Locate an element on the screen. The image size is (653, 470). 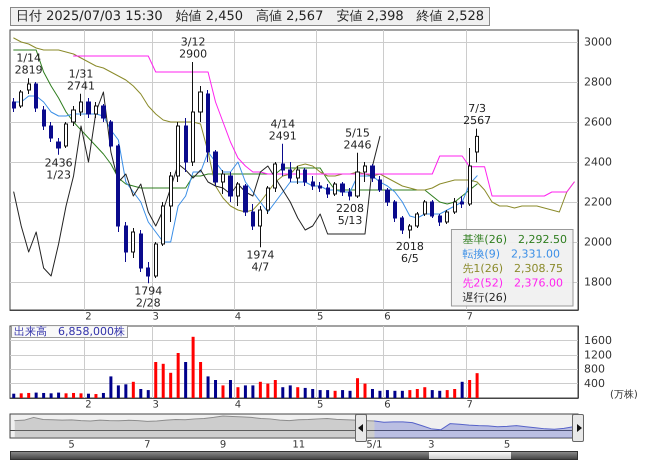
text: 遅行(26) is located at coordinates (485, 297).